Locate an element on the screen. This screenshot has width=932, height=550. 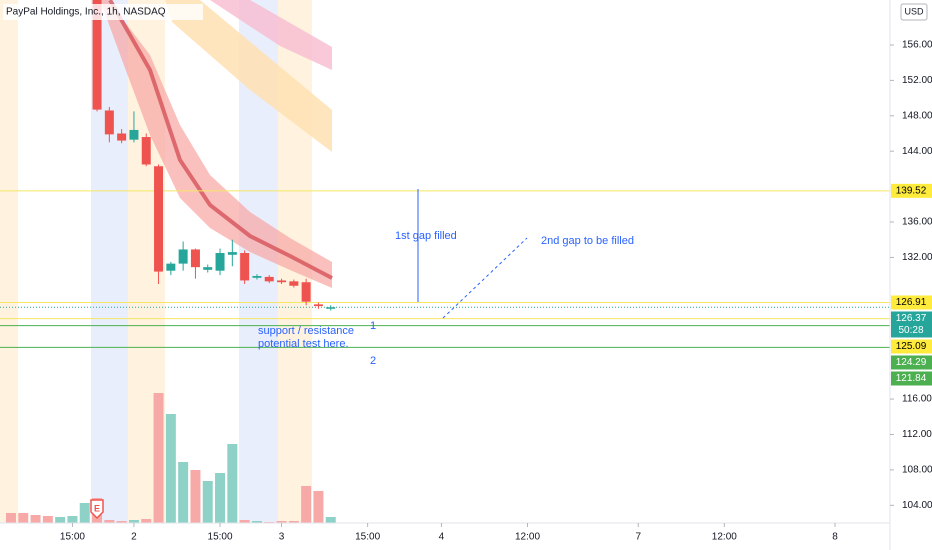
title-bg is located at coordinates (103, 12).